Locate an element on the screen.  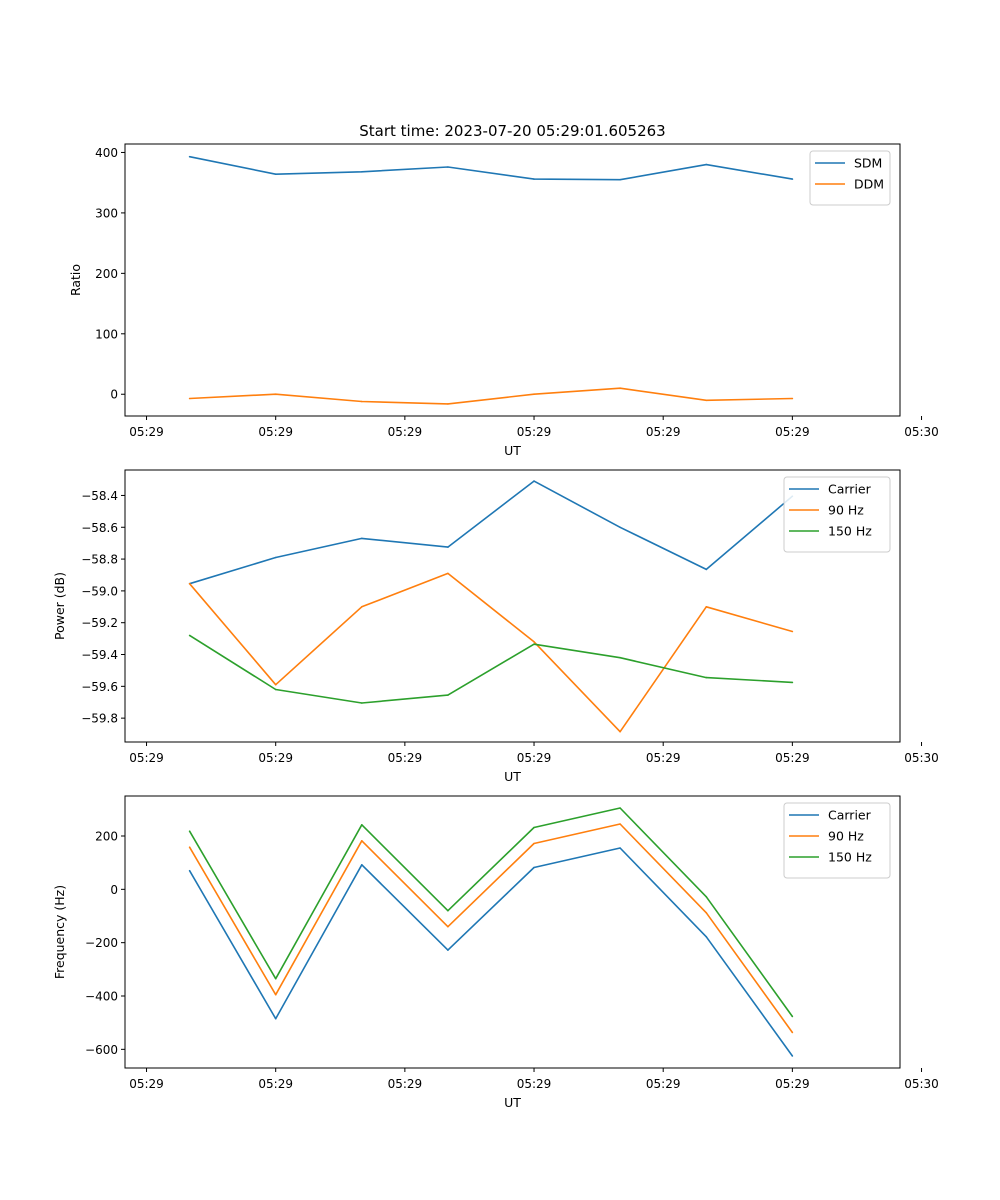
chart-3-x-tick-label-1: 05:29 is located at coordinates (146, 1084).